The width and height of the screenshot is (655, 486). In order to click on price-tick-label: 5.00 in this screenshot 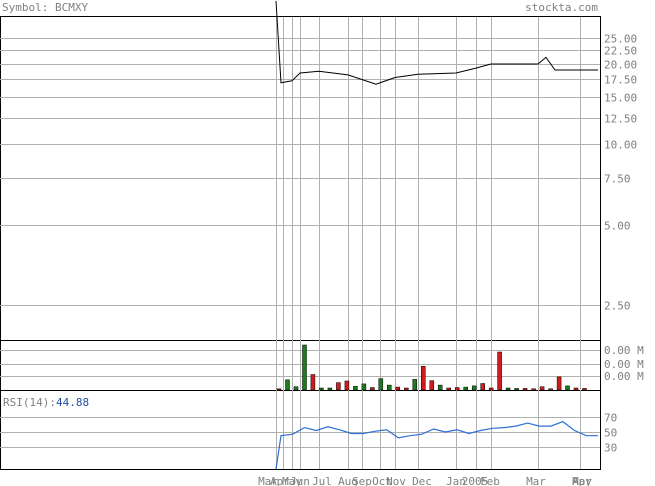, I will do `click(617, 226)`.